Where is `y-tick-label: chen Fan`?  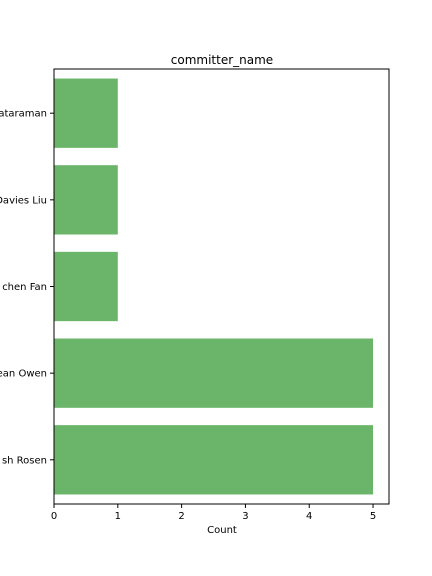
y-tick-label: chen Fan is located at coordinates (24, 287).